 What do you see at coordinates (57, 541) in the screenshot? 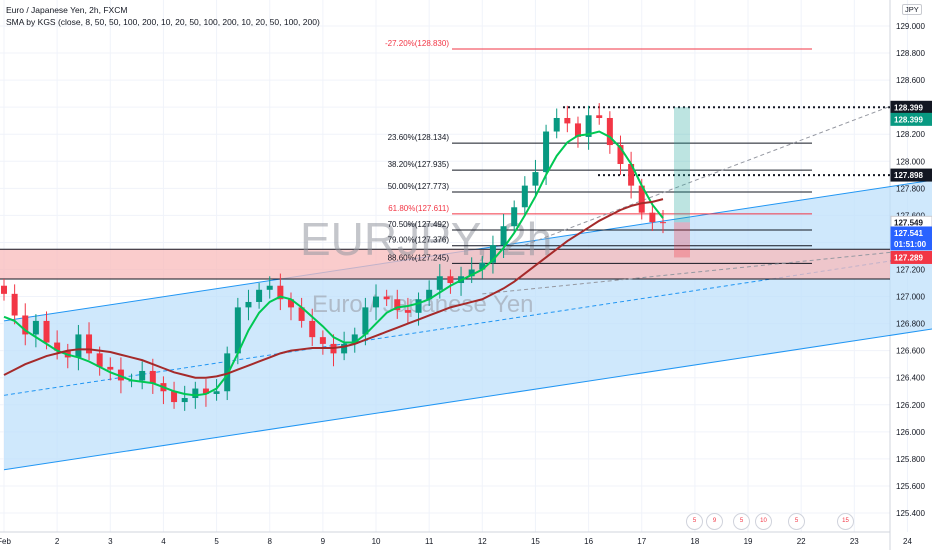
I see `time-tick-label: 2` at bounding box center [57, 541].